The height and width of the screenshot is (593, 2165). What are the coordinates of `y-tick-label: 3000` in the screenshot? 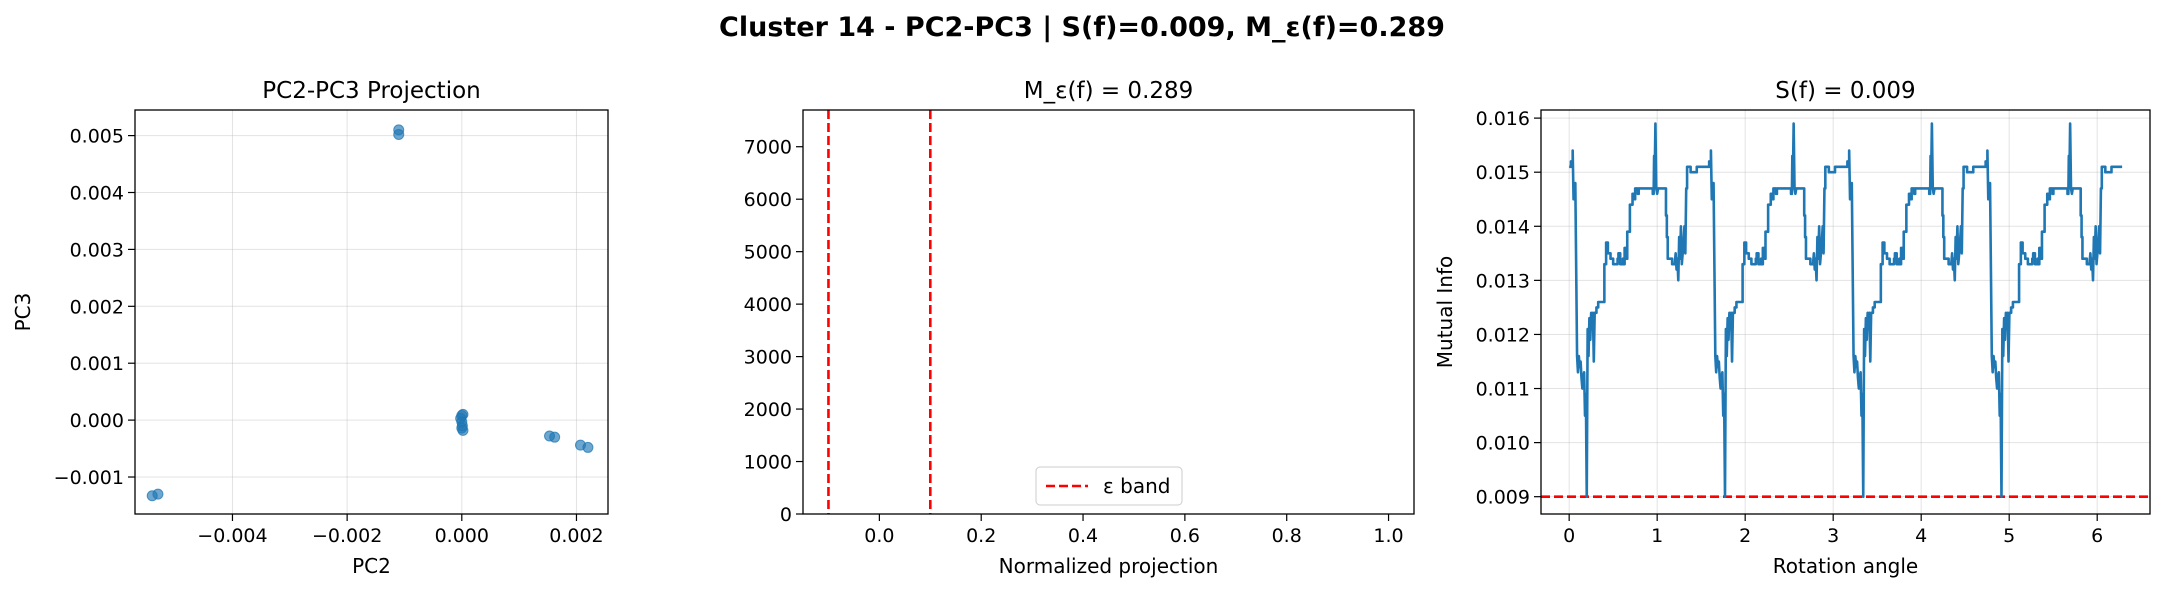 It's located at (768, 358).